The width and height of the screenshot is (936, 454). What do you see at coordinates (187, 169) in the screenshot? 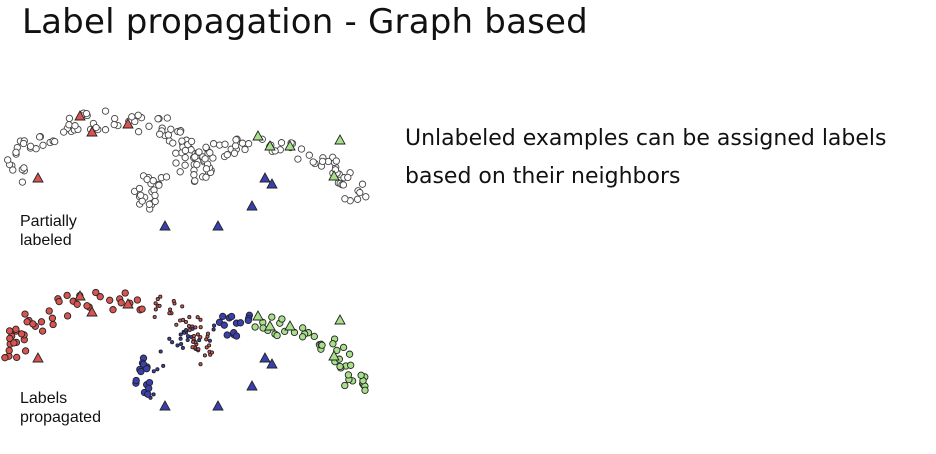
I see `partially-labeled-plot` at bounding box center [187, 169].